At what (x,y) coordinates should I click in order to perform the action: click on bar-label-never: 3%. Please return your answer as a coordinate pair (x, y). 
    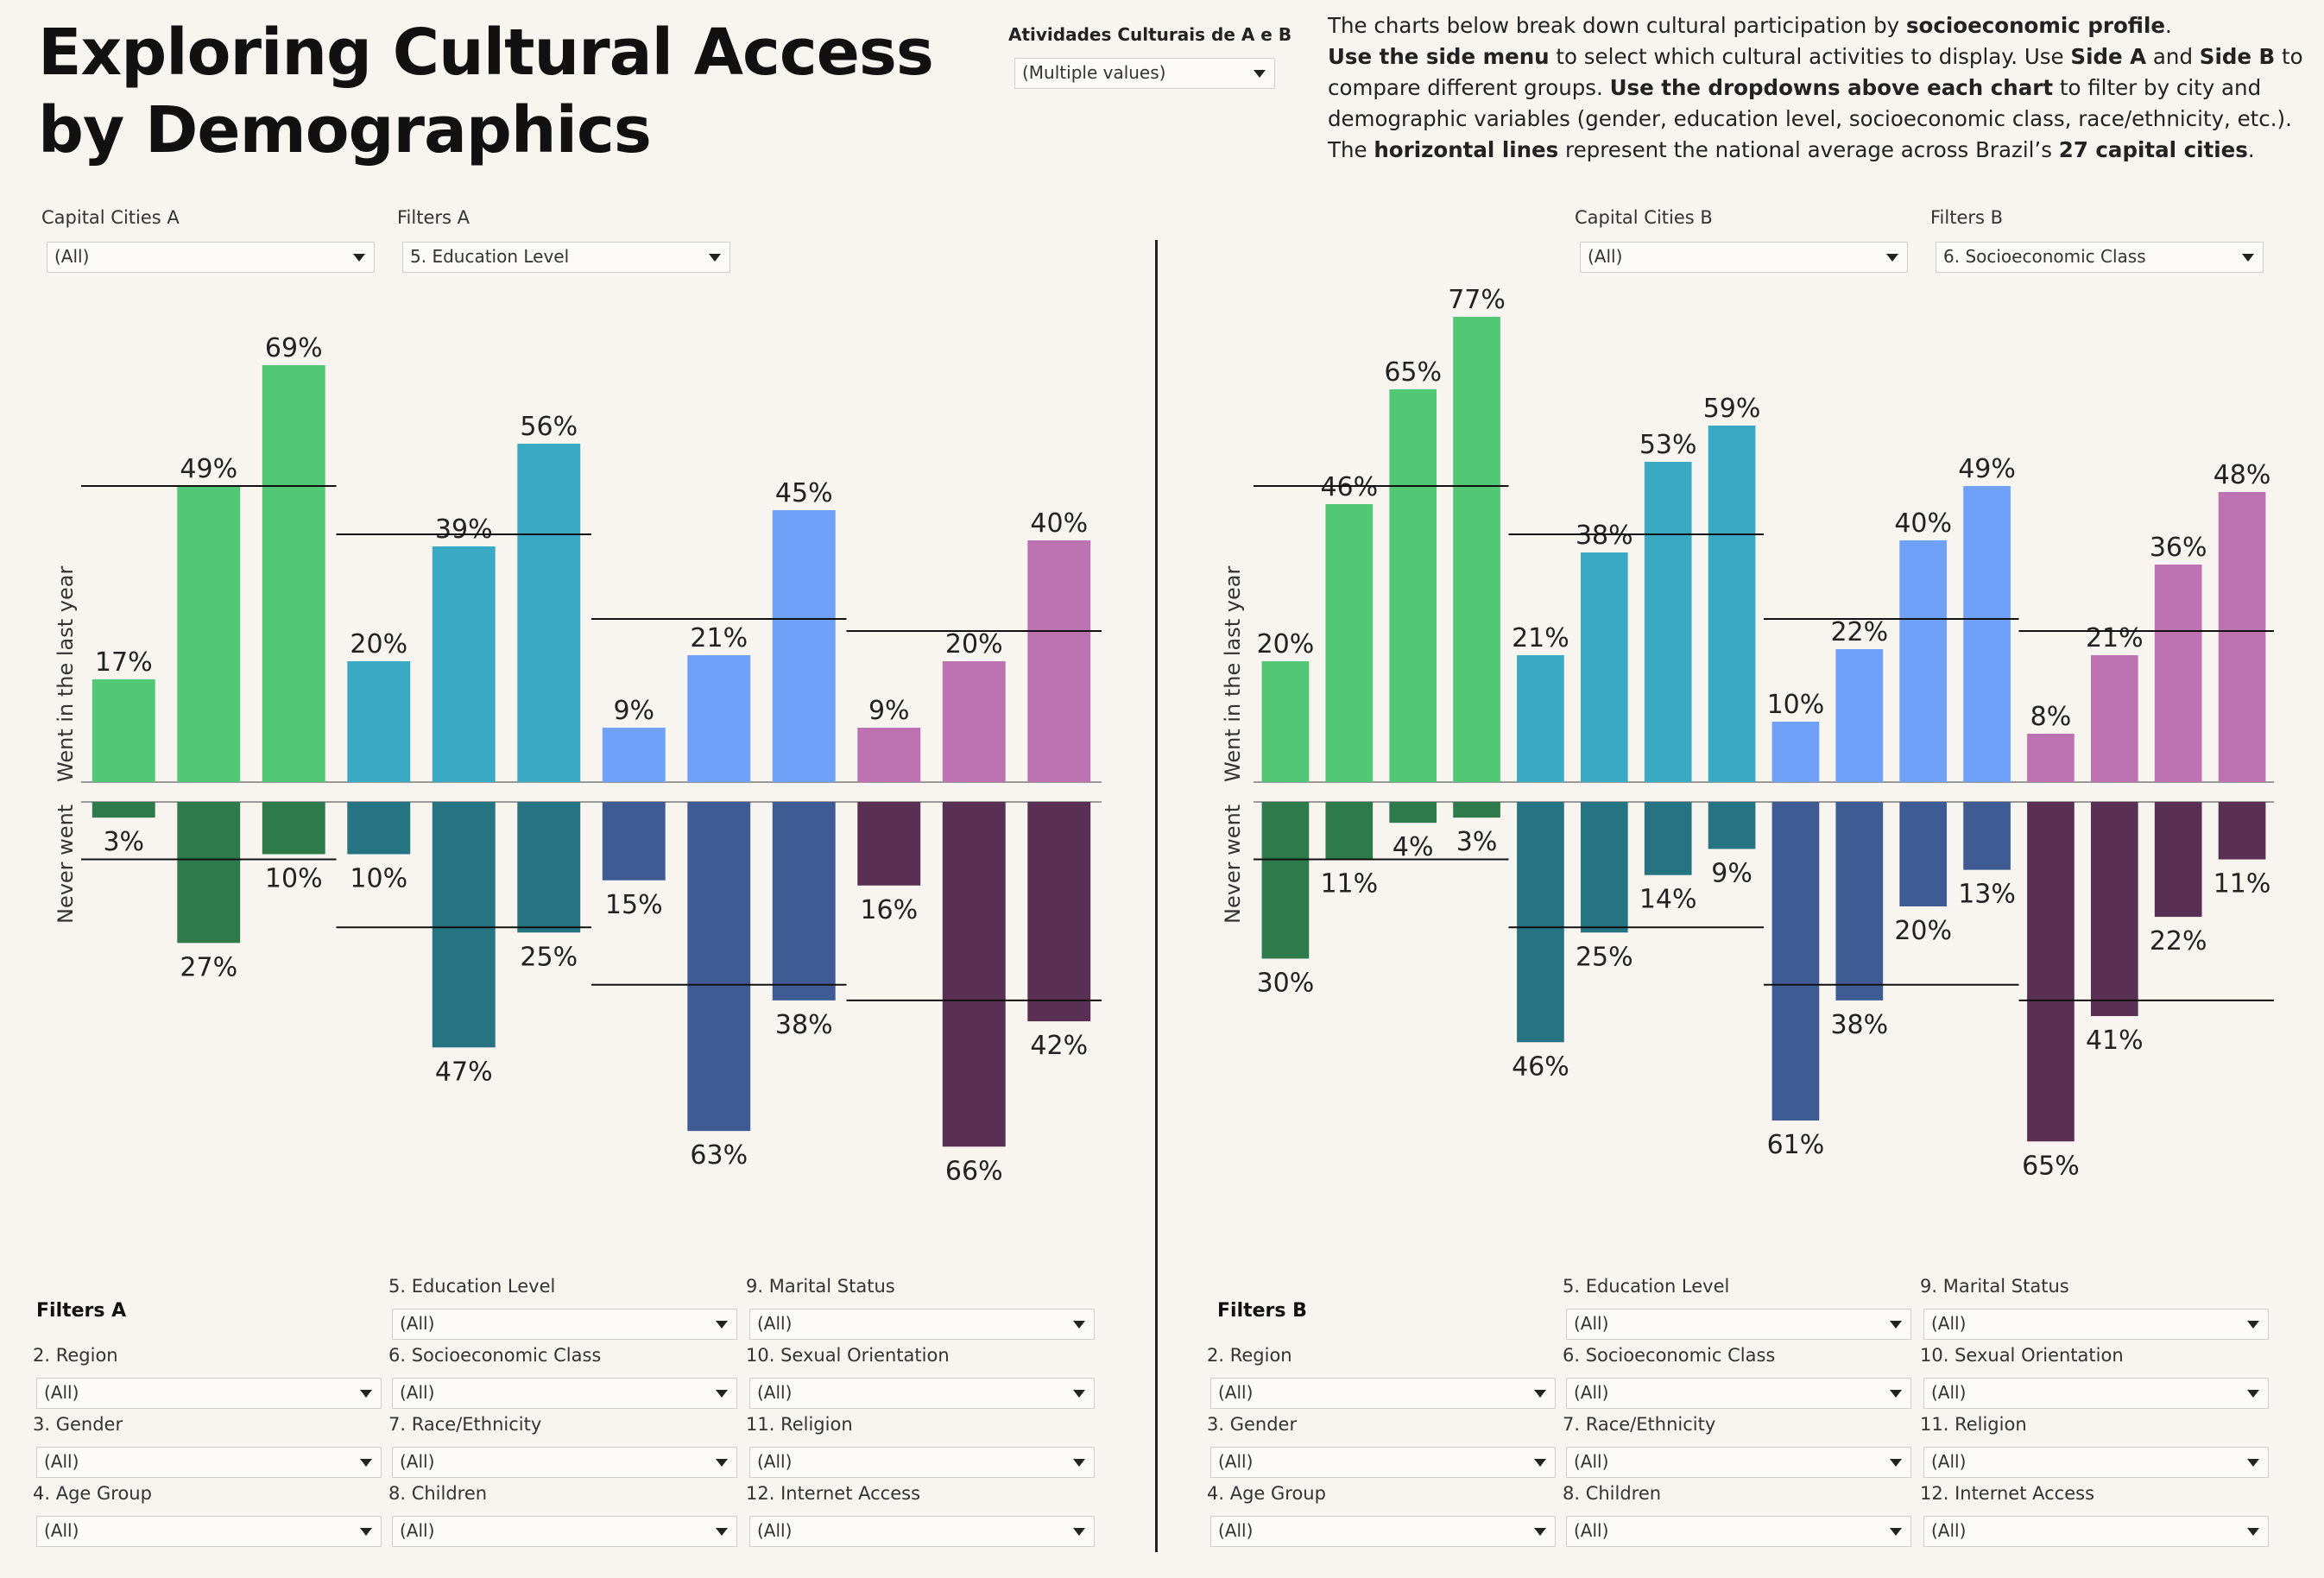
    Looking at the image, I should click on (1477, 842).